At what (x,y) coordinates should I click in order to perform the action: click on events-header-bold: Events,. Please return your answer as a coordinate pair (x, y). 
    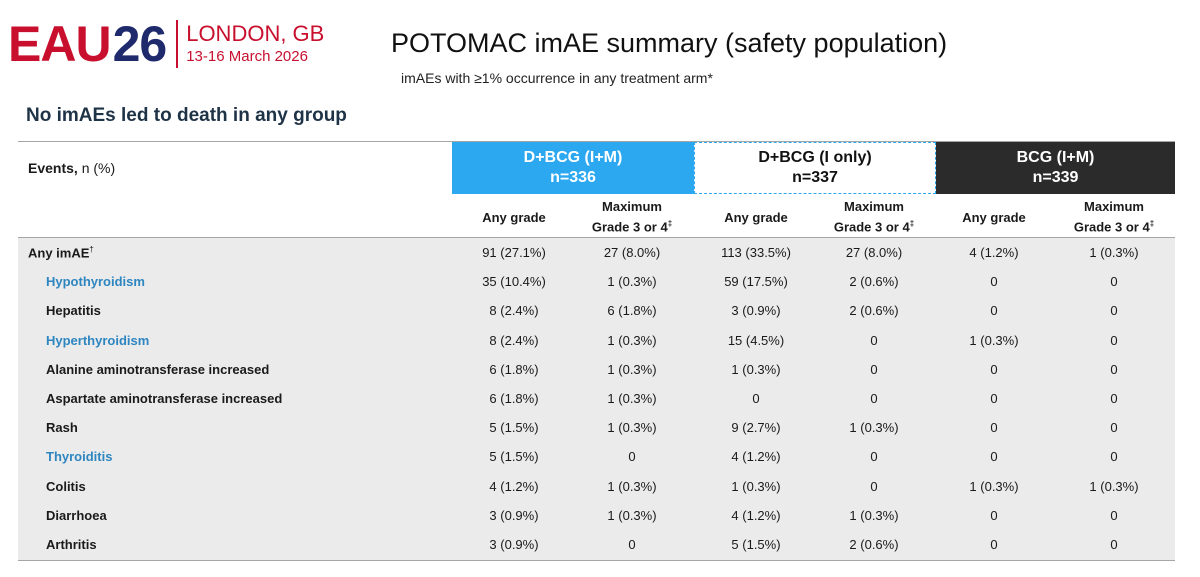
    Looking at the image, I should click on (53, 168).